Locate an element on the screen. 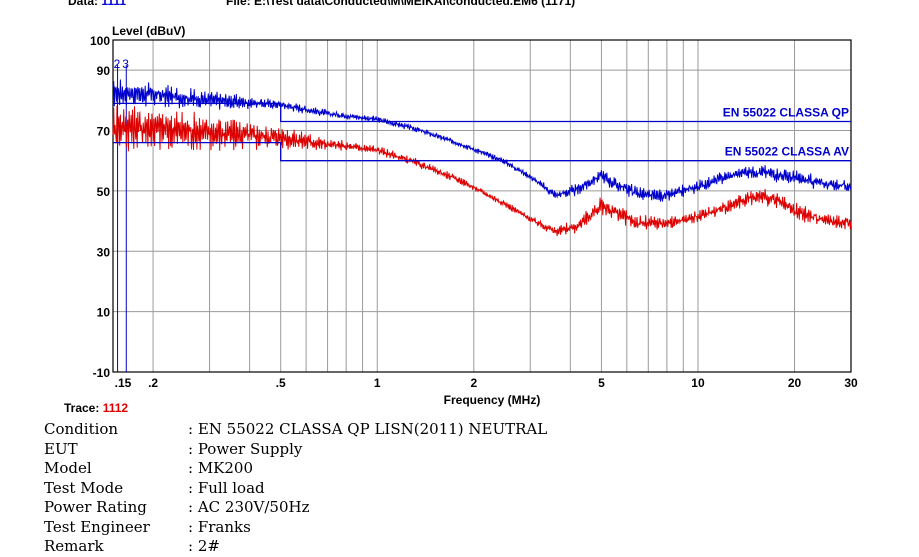 The image size is (919, 557). marker-label: 2 is located at coordinates (117, 64).